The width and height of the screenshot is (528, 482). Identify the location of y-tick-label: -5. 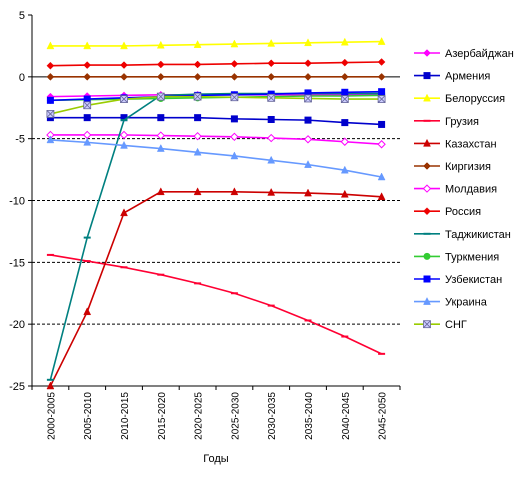
(20, 140).